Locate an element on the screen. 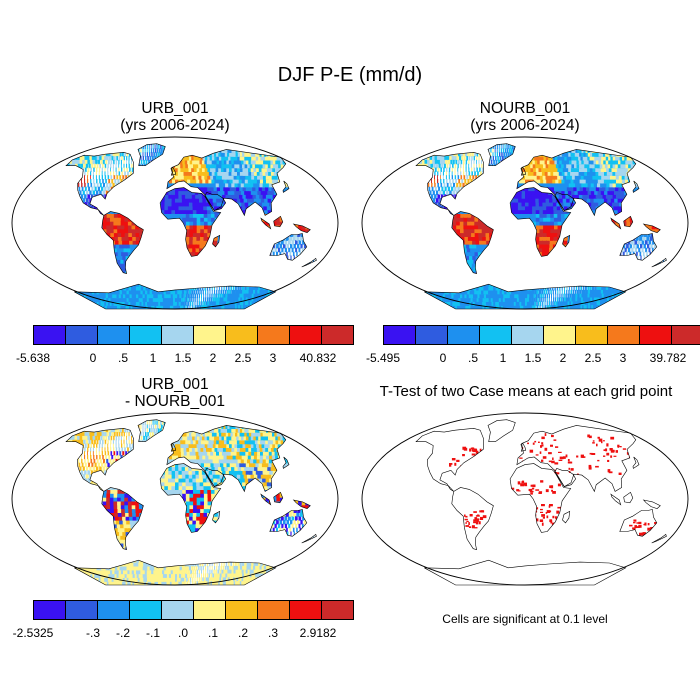 This screenshot has height=700, width=700. colorbar-label: .1 is located at coordinates (213, 633).